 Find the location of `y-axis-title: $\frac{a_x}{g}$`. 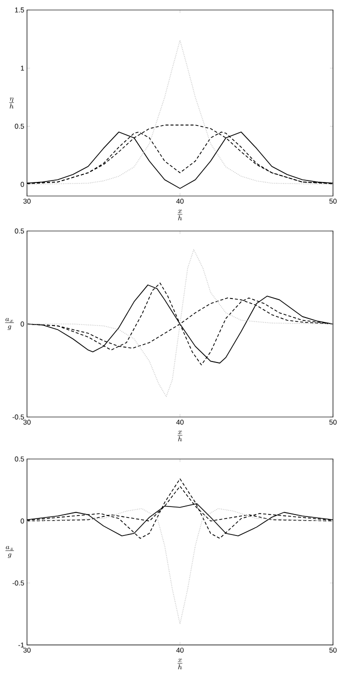

y-axis-title: $\frac{a_x}{g}$ is located at coordinates (9, 324).